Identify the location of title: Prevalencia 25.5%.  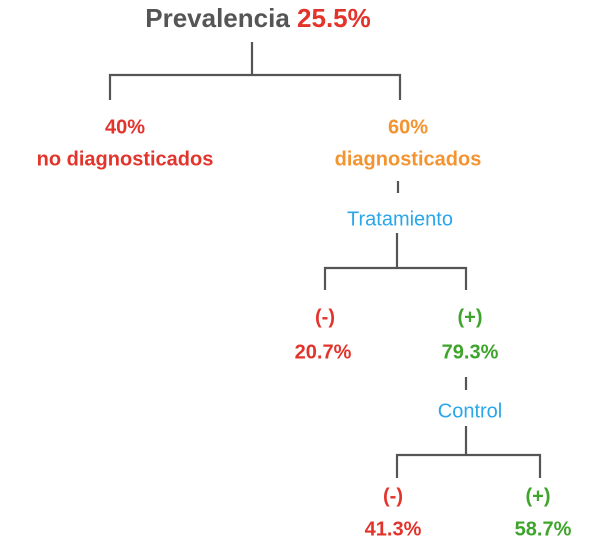
(258, 18).